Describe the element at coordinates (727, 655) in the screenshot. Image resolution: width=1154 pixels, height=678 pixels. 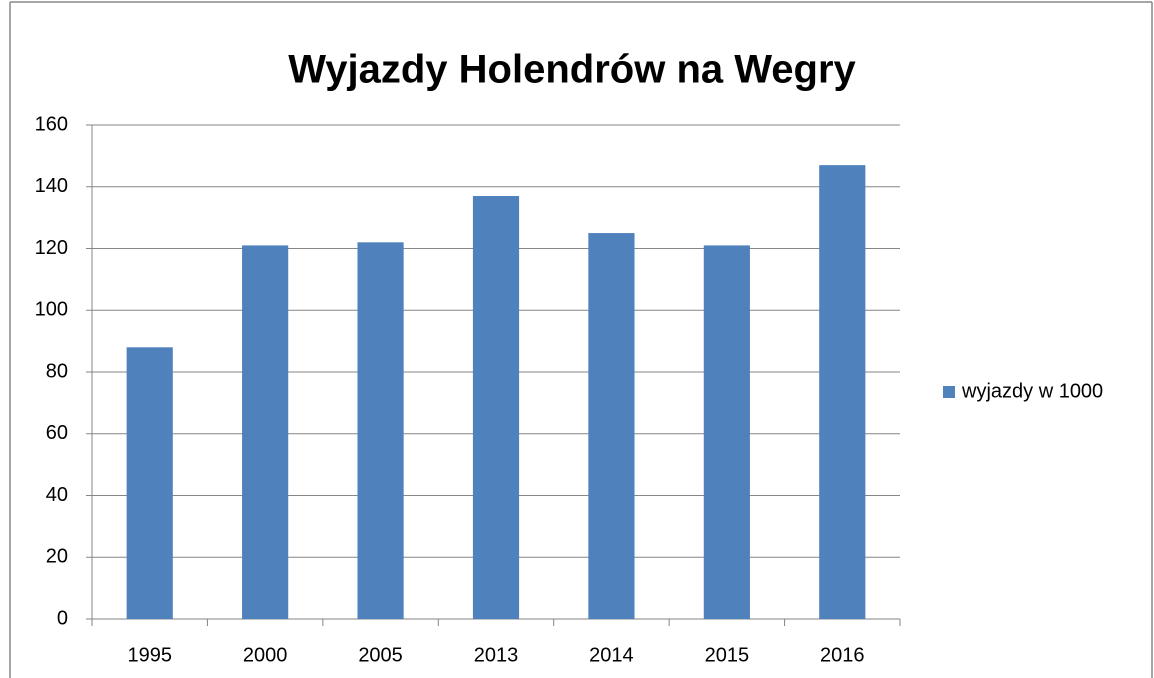
I see `x-tick-label: 2015` at that location.